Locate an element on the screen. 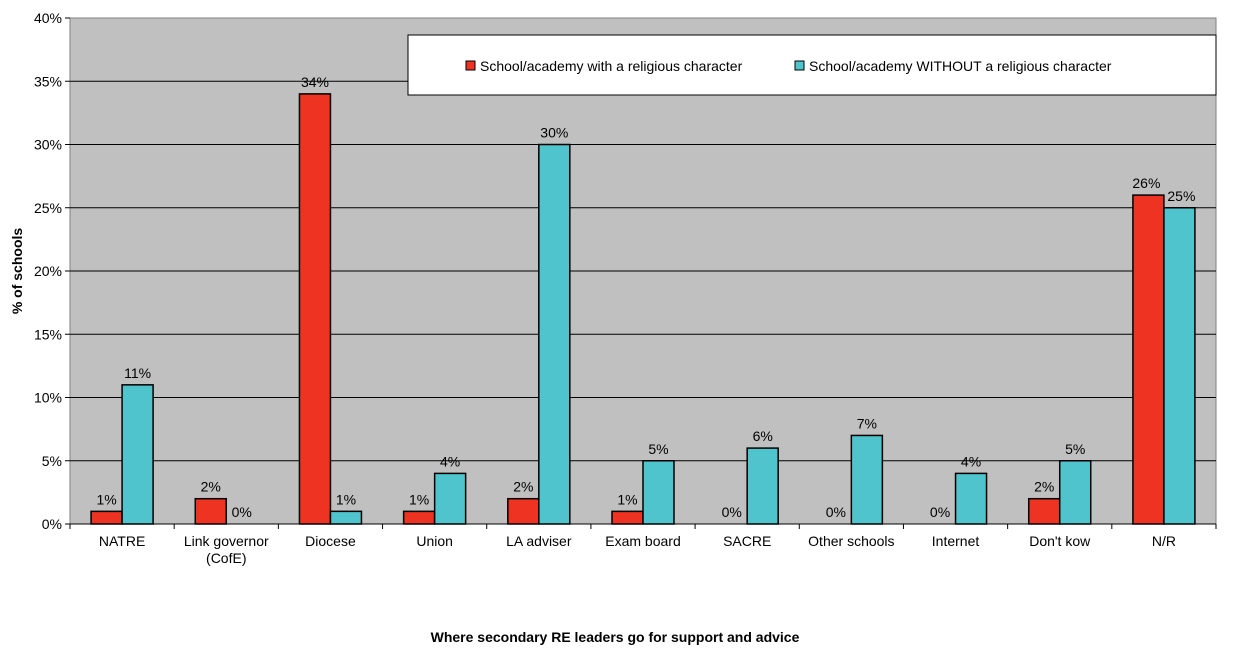 The image size is (1234, 648). data-label-s0-c4: 2% is located at coordinates (523, 487).